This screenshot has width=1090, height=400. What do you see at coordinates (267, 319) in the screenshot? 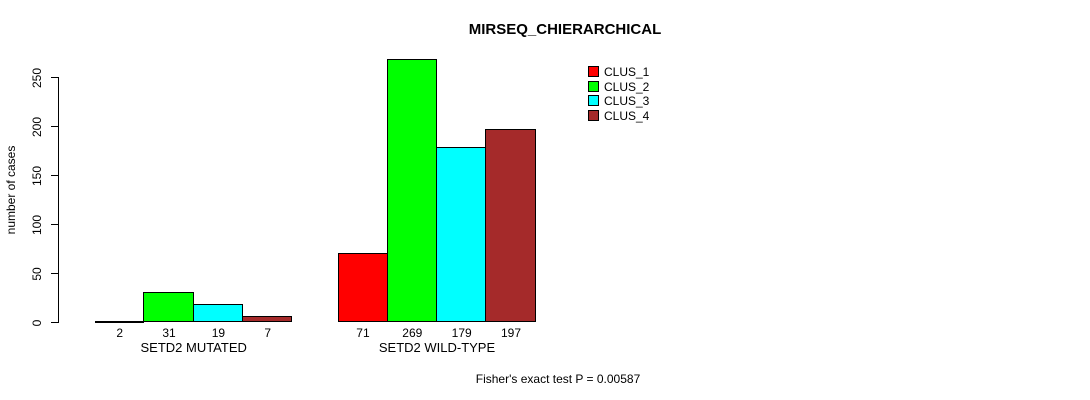
I see `bar-clus_4-group1` at bounding box center [267, 319].